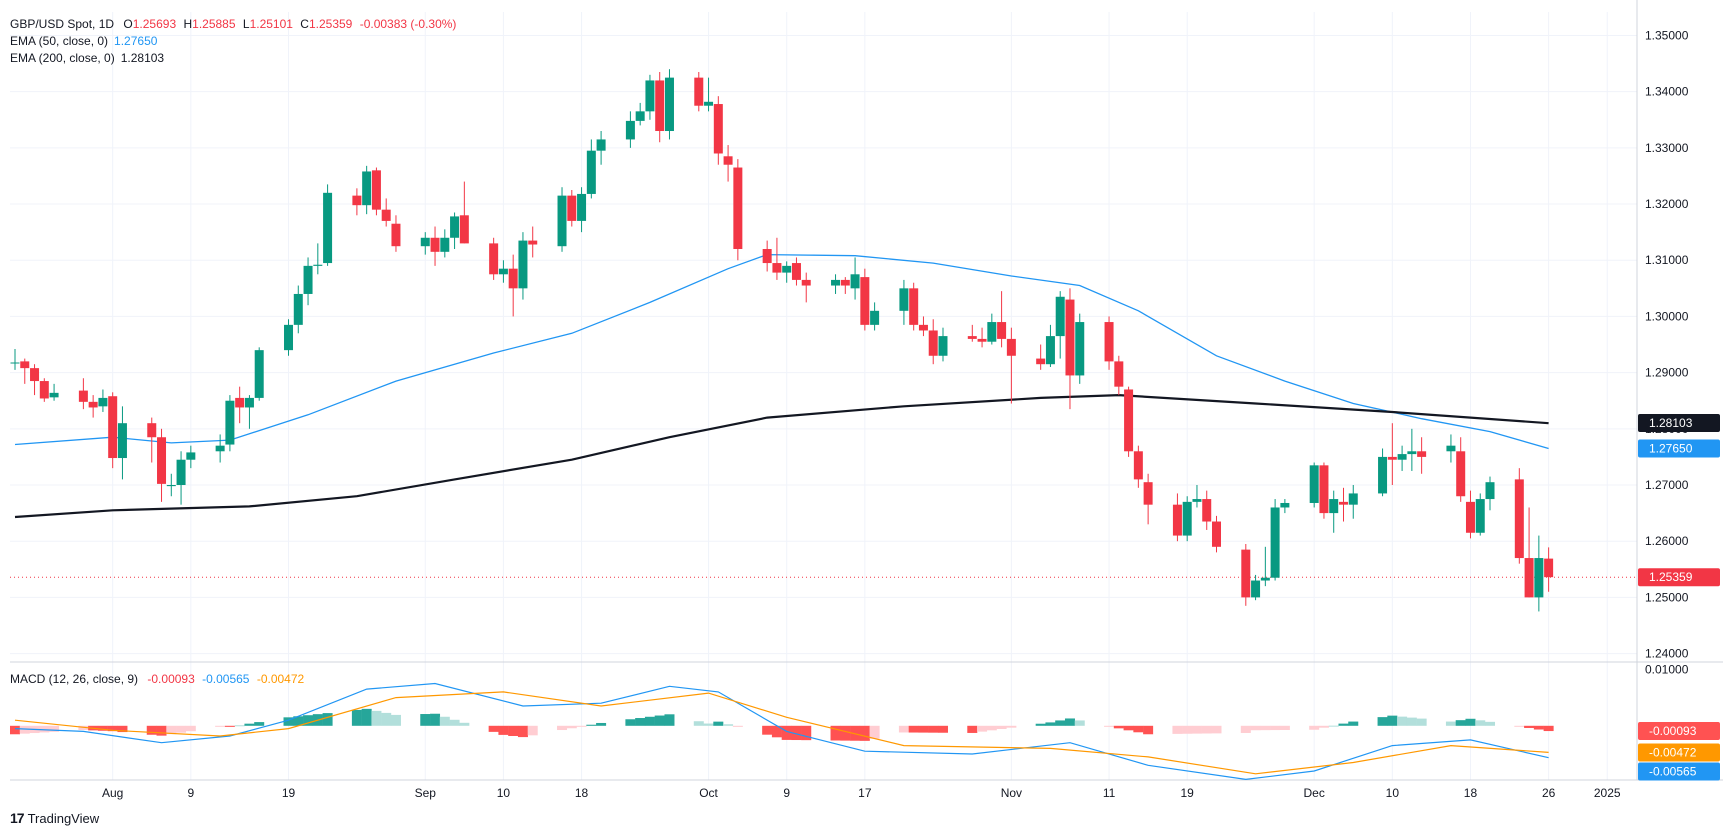  Describe the element at coordinates (1679, 448) in the screenshot. I see `price-badge-ema50: 1.27650` at that location.